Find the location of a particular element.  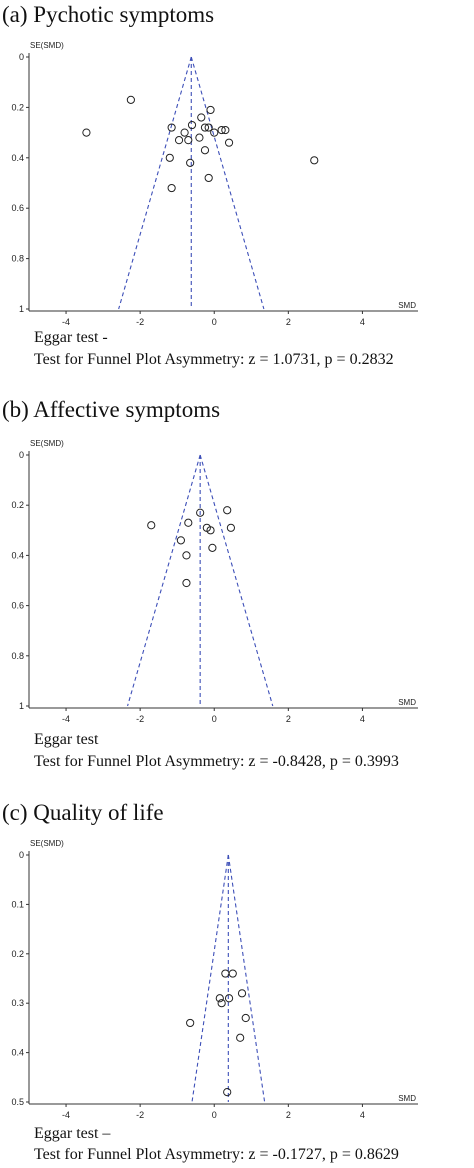

panel-title: (c) Quality of life is located at coordinates (83, 812).